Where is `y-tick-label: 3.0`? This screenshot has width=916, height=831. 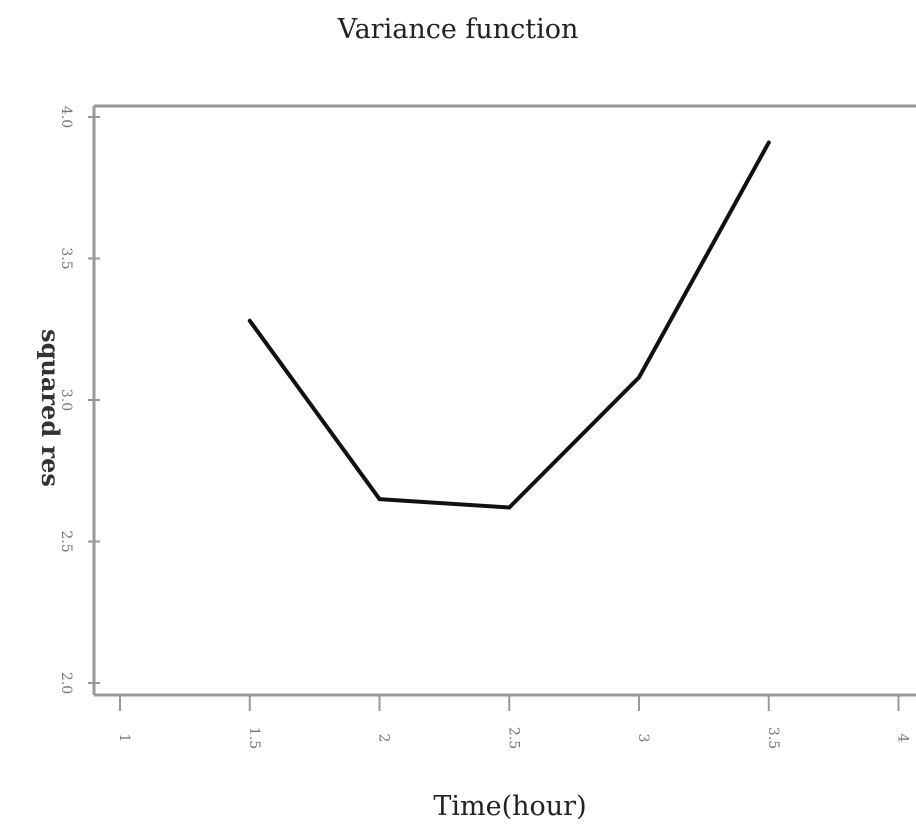 y-tick-label: 3.0 is located at coordinates (66, 400).